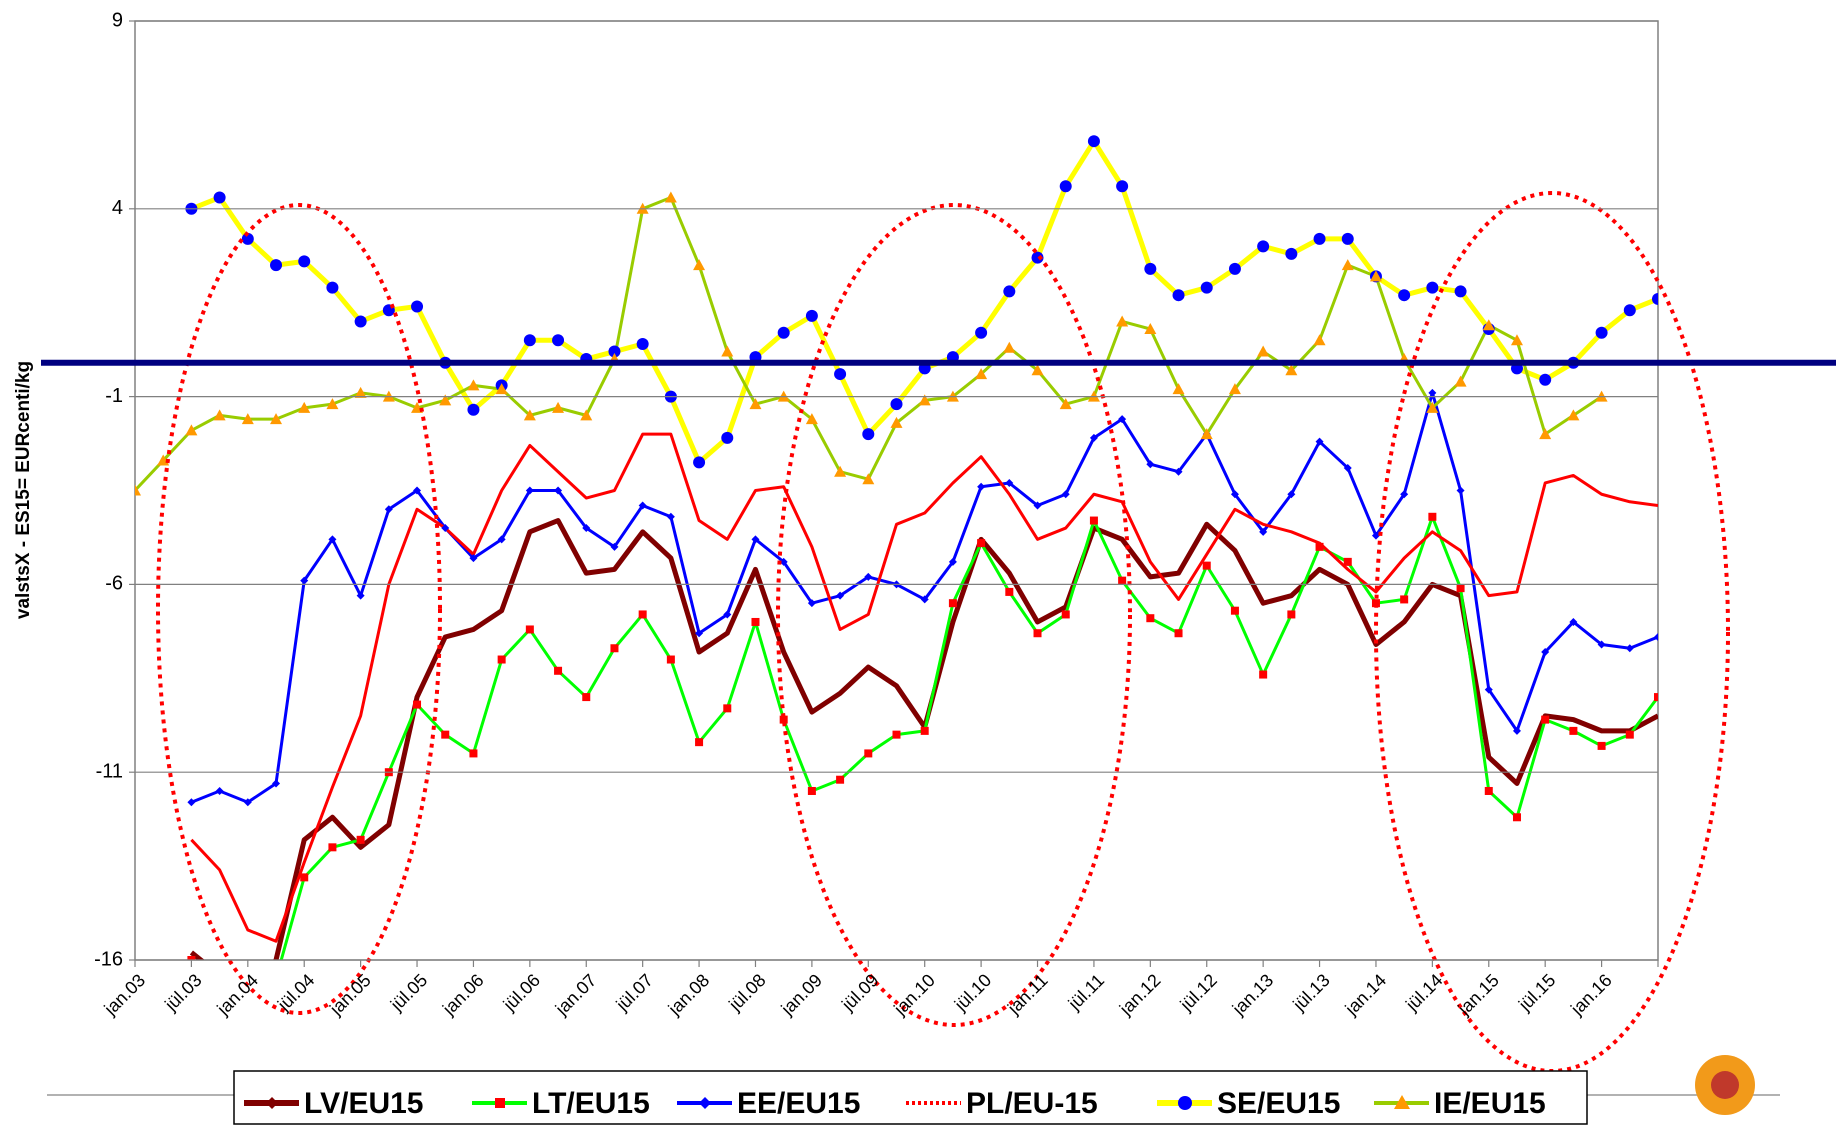 This screenshot has height=1125, width=1836. Describe the element at coordinates (114, 584) in the screenshot. I see `y-tick-label: -6` at that location.